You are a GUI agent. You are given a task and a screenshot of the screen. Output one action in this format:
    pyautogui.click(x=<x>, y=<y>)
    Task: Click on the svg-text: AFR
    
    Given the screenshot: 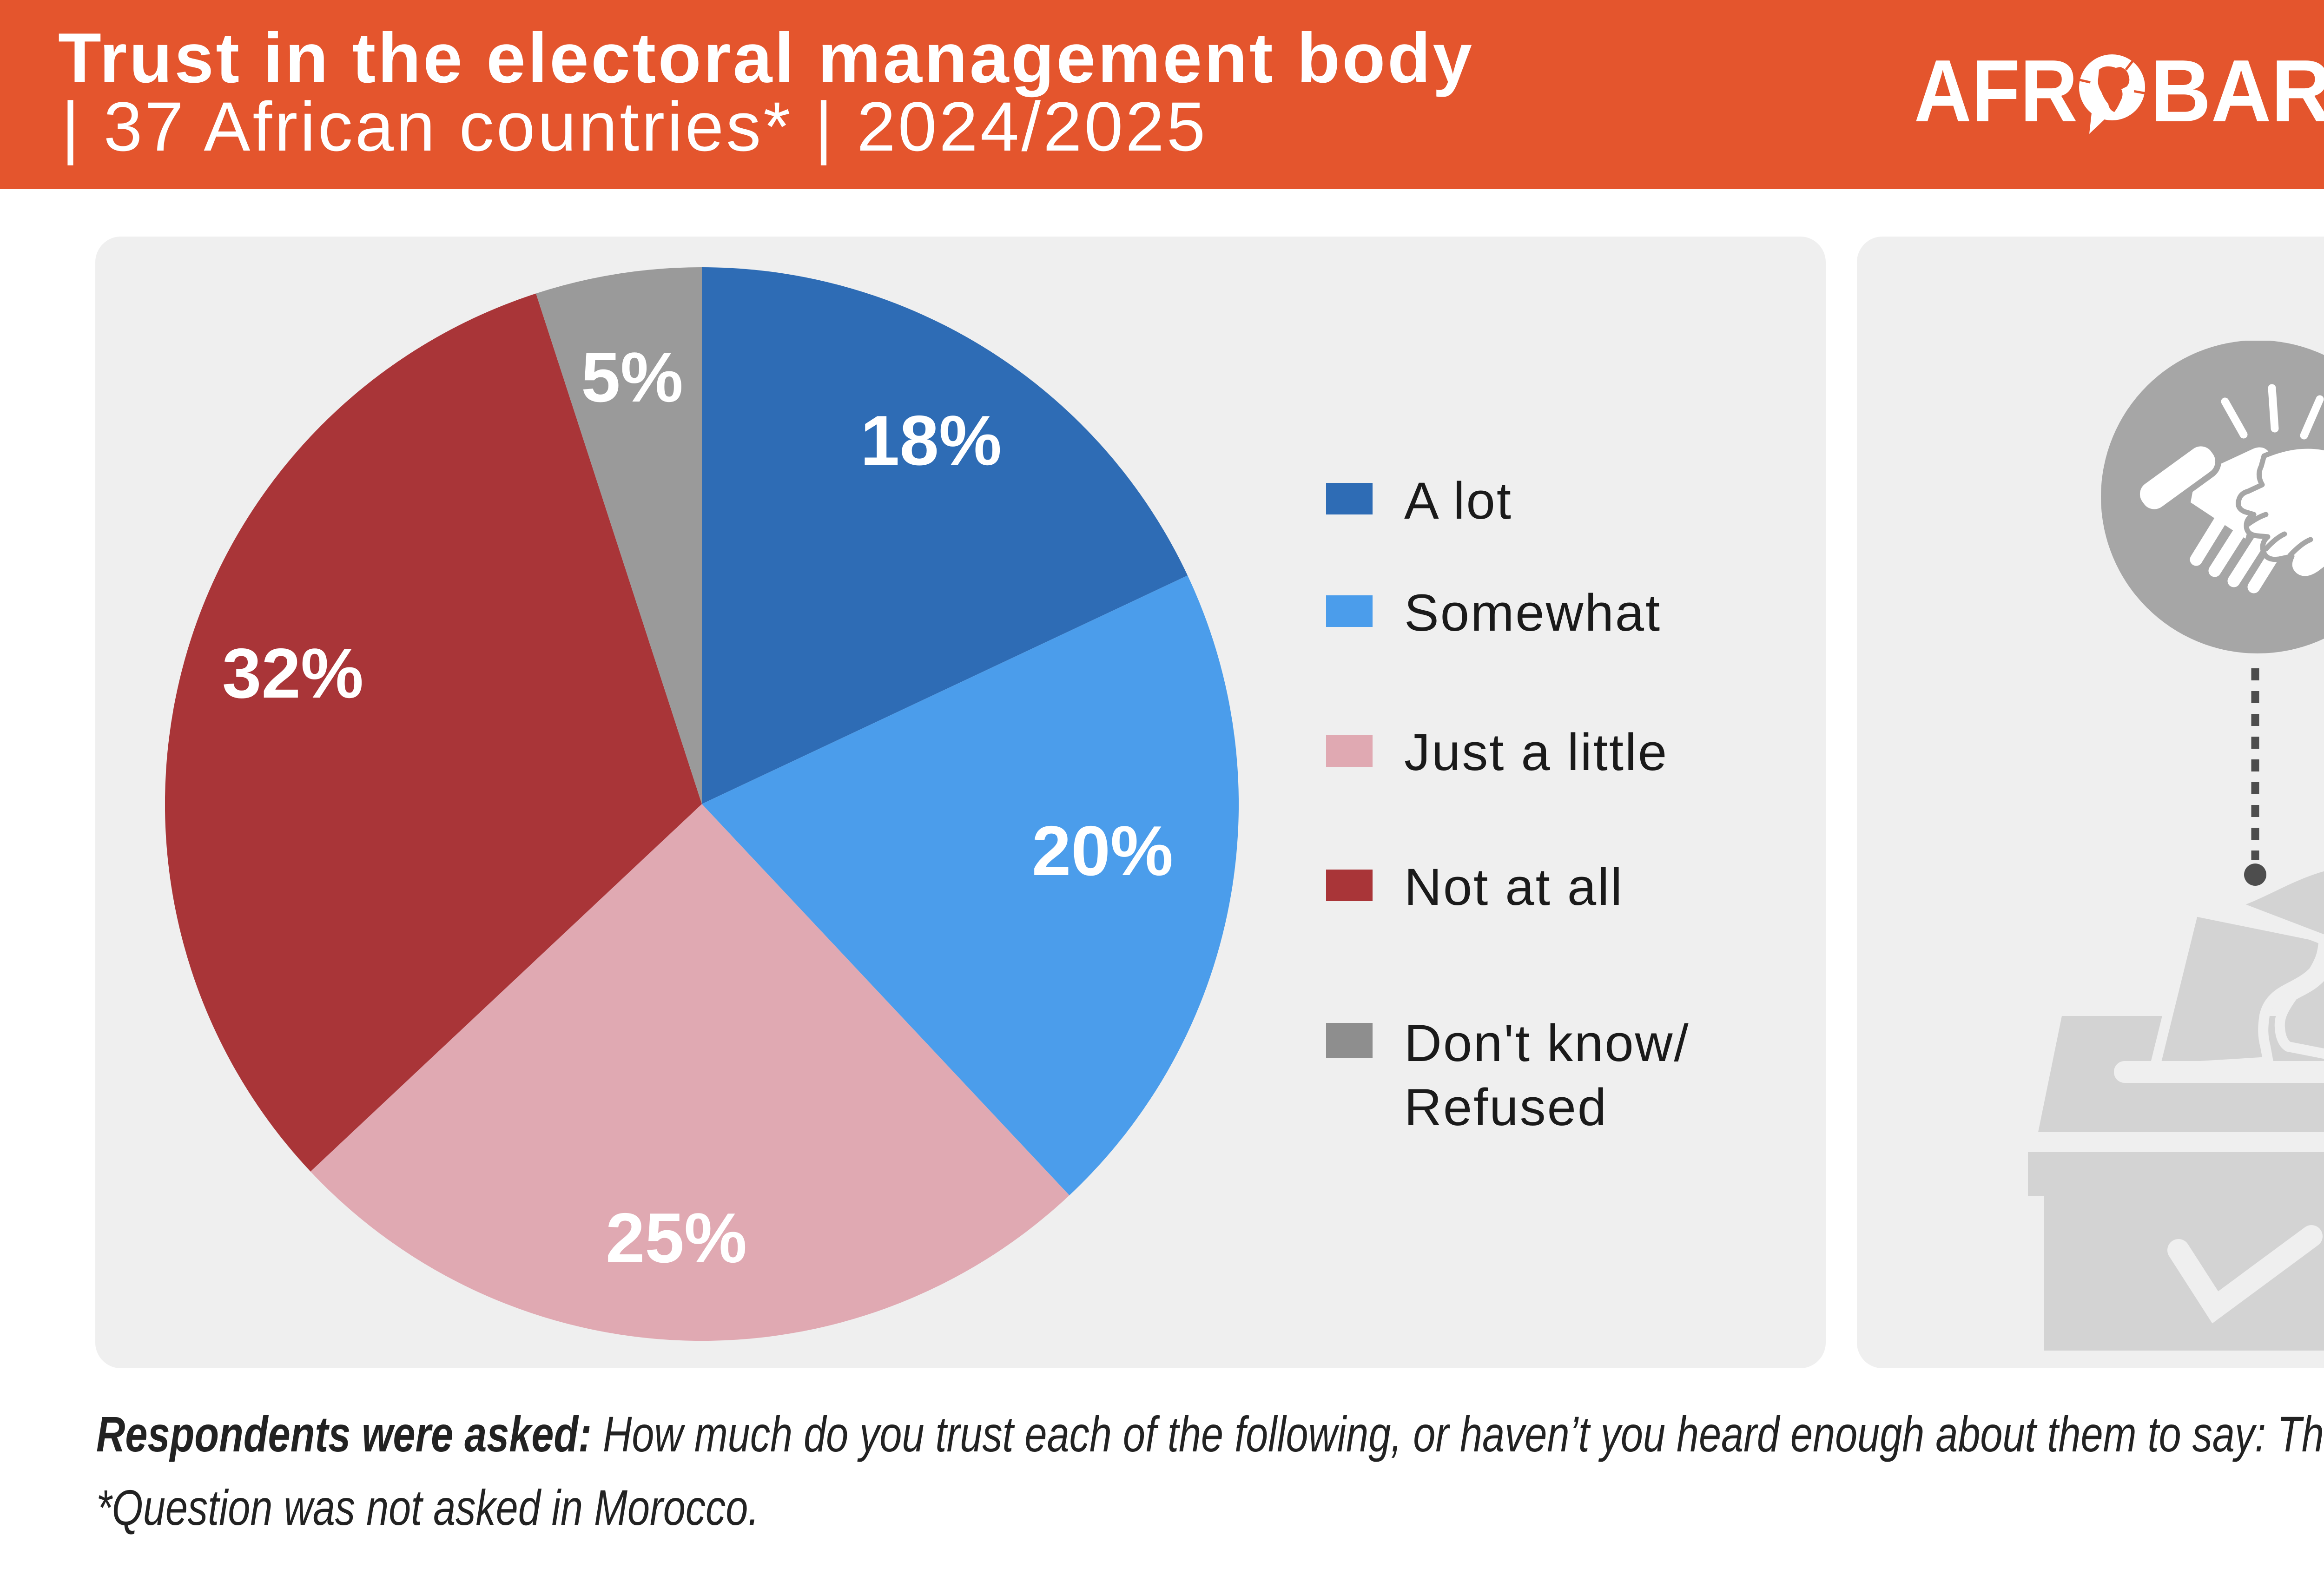 What is the action you would take?
    pyautogui.click(x=1996, y=93)
    